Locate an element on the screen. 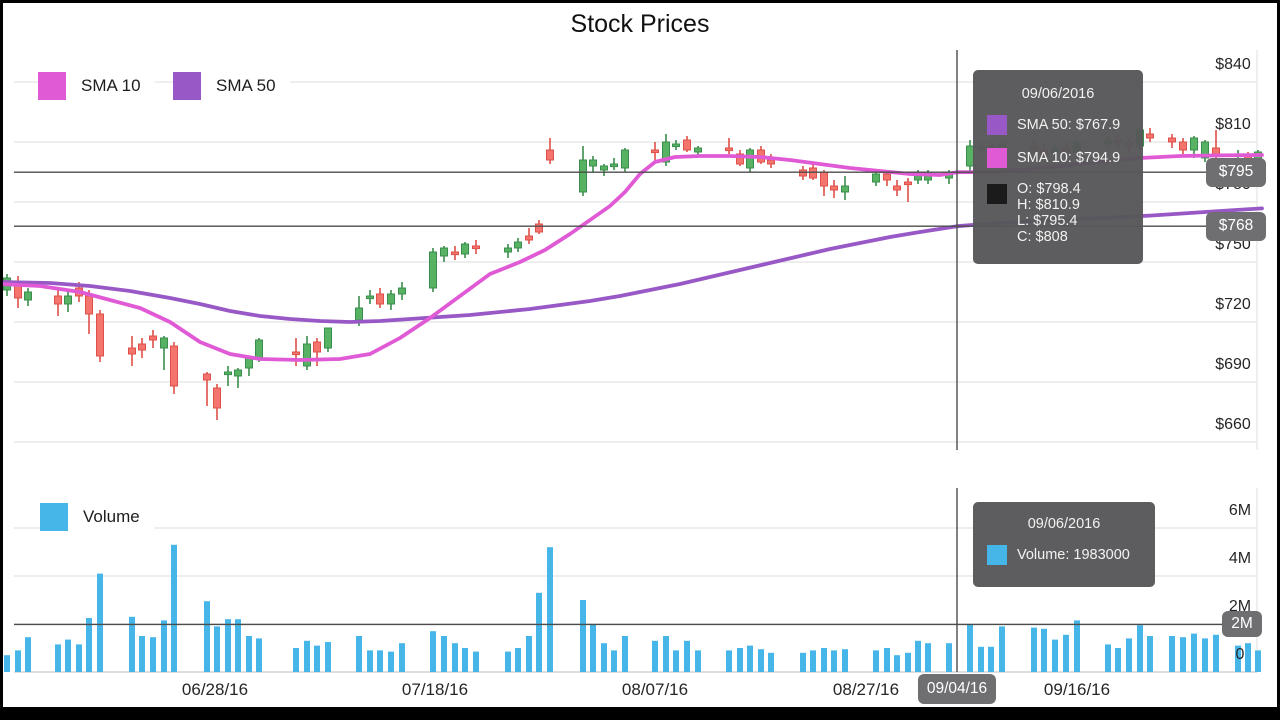 The width and height of the screenshot is (1280, 720). legend-item-sma10: SMA 10 is located at coordinates (96, 86).